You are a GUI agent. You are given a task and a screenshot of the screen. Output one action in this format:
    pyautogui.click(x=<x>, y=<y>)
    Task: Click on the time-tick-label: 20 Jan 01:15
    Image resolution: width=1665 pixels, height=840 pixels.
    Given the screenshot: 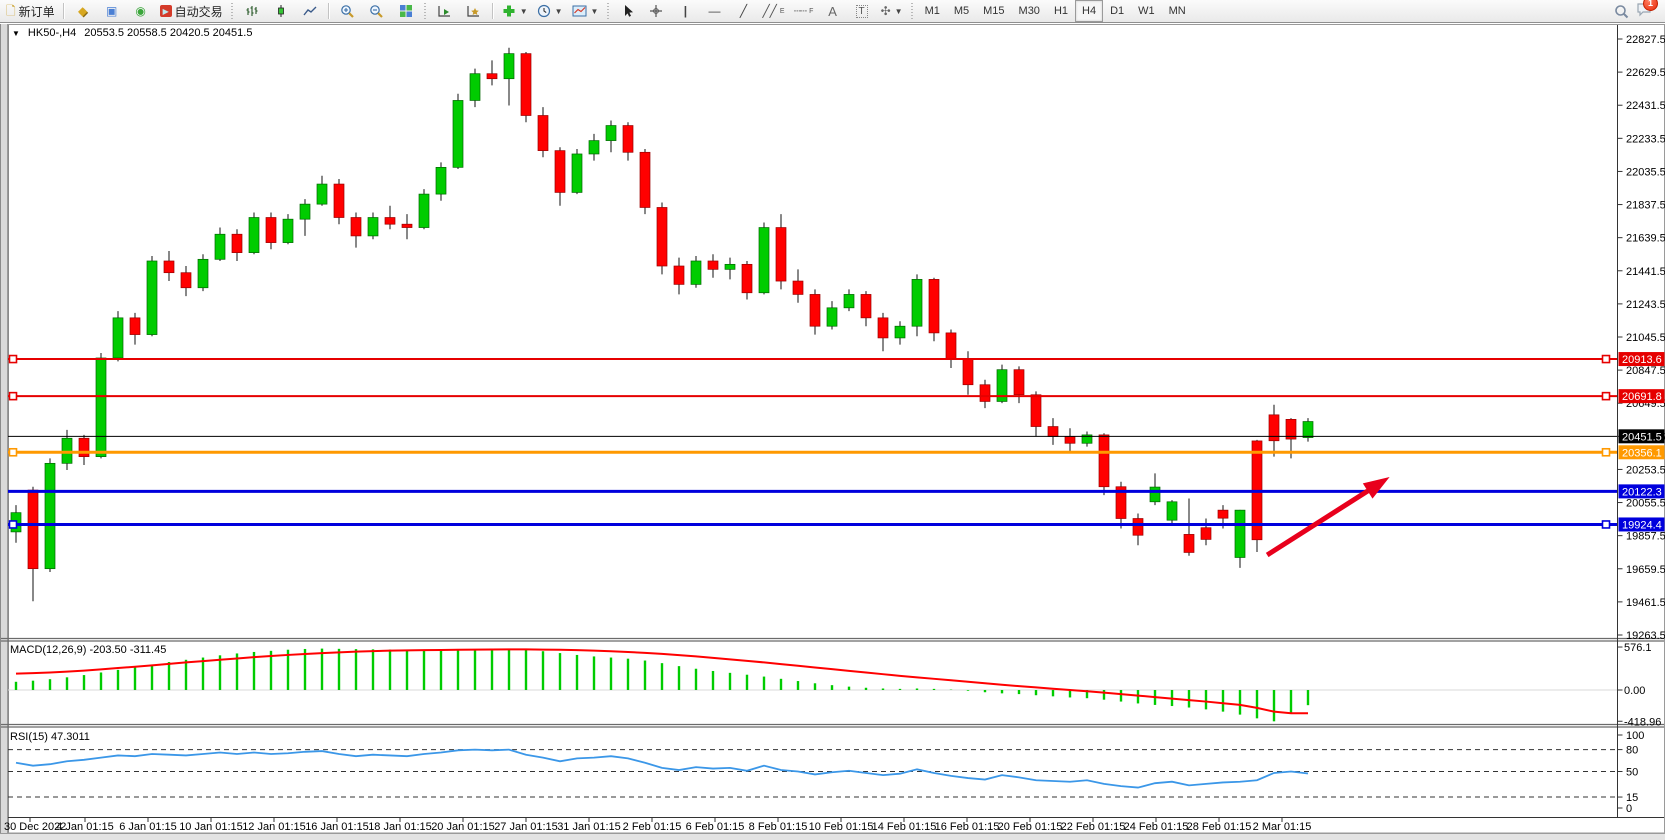 What is the action you would take?
    pyautogui.click(x=463, y=827)
    